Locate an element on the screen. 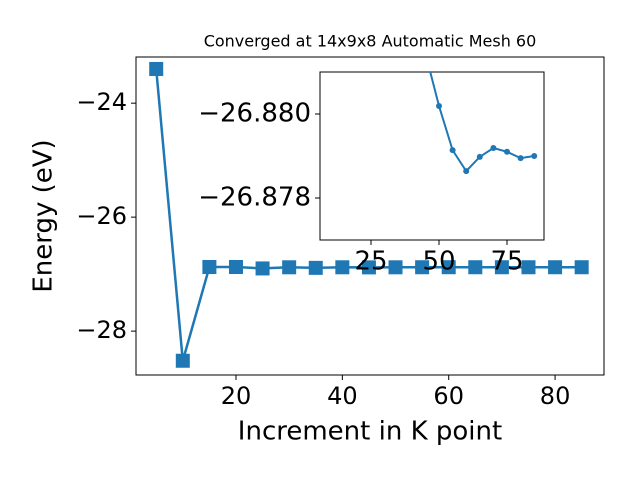  x-tick-label: 20 is located at coordinates (236, 396).